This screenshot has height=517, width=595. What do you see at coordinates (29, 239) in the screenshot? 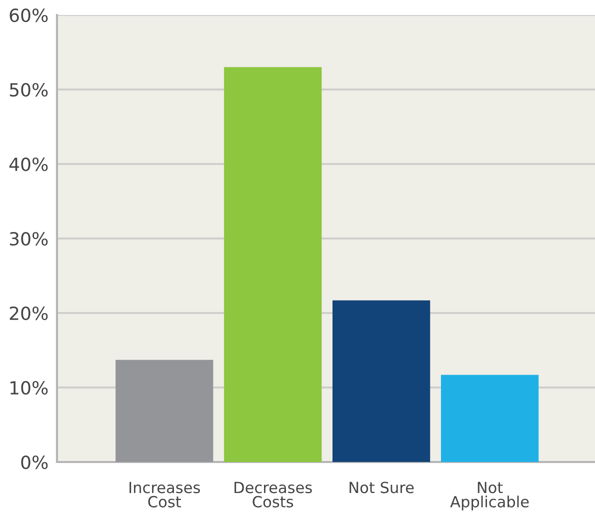
I see `y-tick-label: 30%` at bounding box center [29, 239].